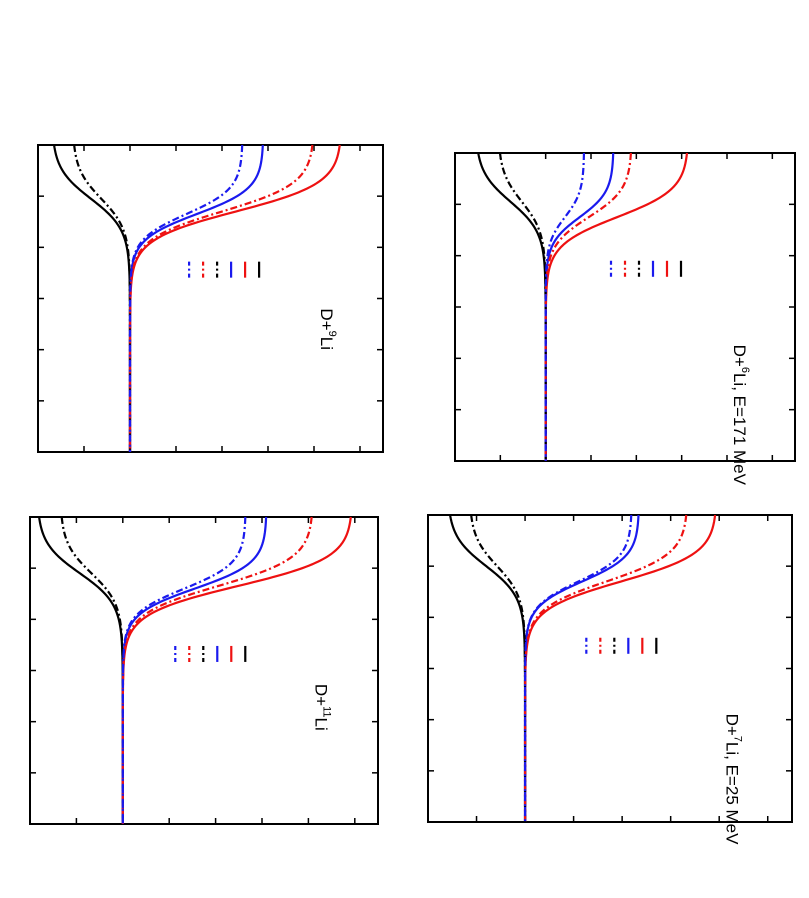 This screenshot has width=809, height=898. What do you see at coordinates (739, 429) in the screenshot?
I see `title-rest: Li, E=171 MeV` at bounding box center [739, 429].